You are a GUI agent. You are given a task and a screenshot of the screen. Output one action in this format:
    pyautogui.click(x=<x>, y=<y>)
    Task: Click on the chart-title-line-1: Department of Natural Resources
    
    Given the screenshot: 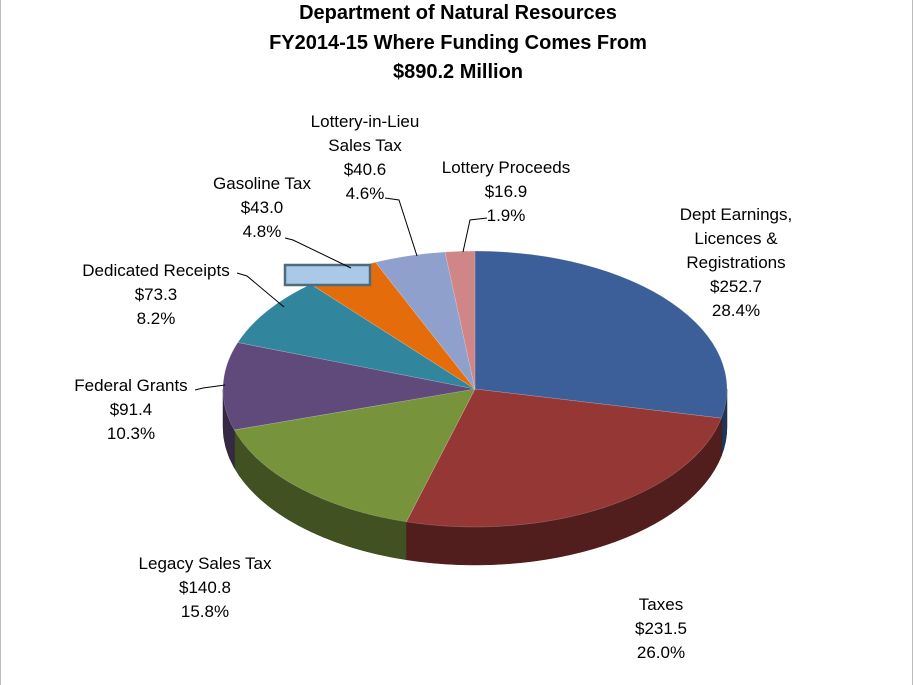 What is the action you would take?
    pyautogui.click(x=458, y=13)
    